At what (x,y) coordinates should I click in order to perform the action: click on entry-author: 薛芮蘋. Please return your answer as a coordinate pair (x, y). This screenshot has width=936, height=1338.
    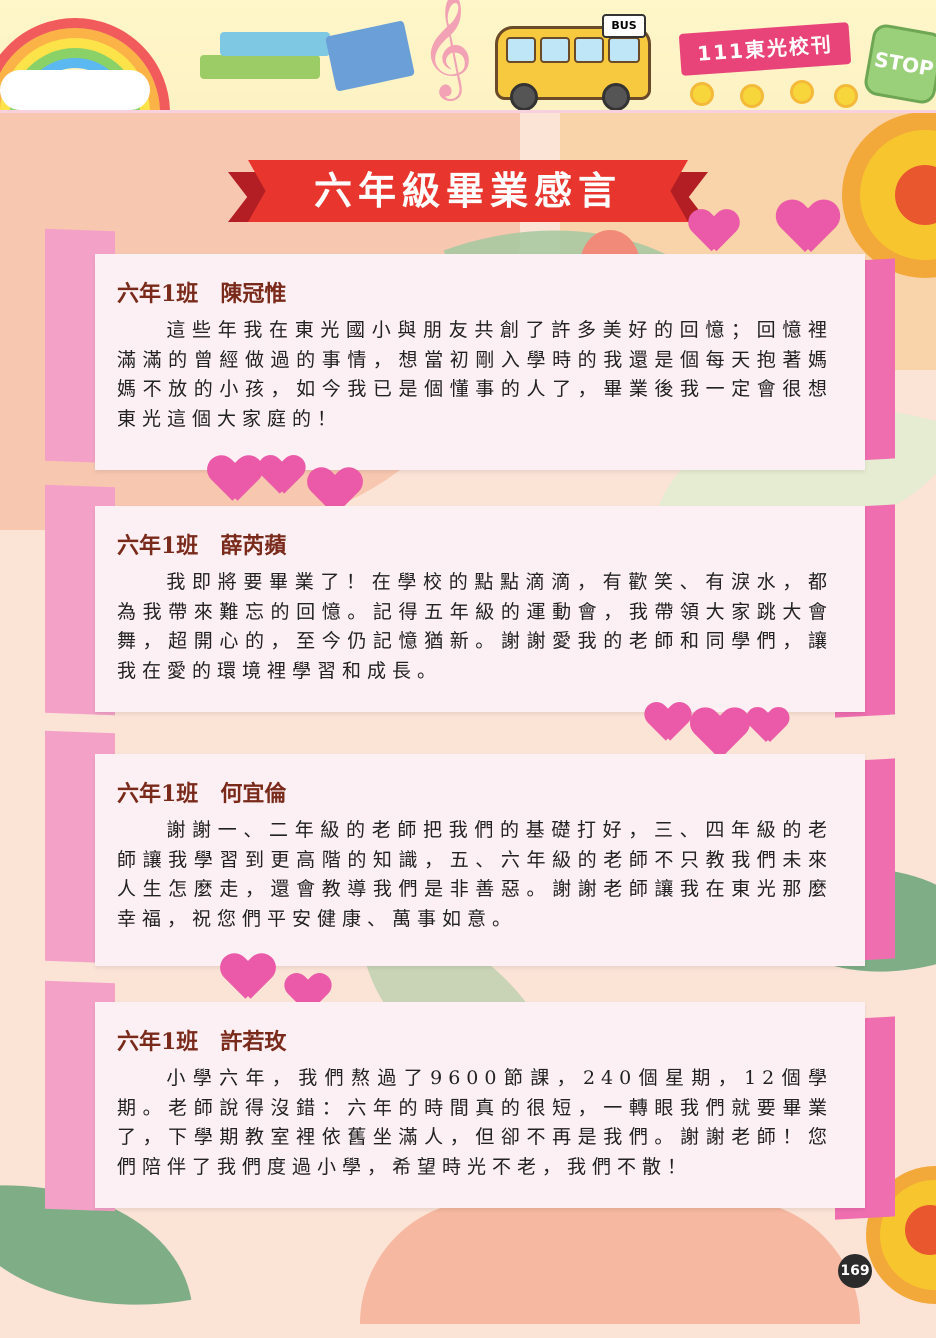
    Looking at the image, I should click on (253, 546).